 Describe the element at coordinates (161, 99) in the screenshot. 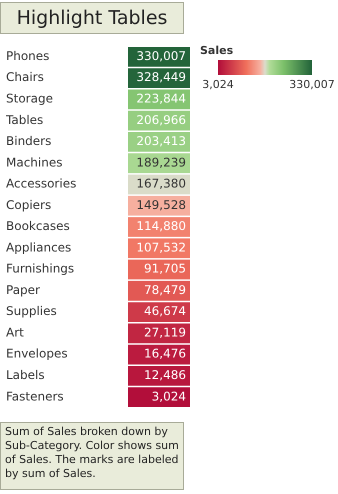

I see `data-label: 223,844` at that location.